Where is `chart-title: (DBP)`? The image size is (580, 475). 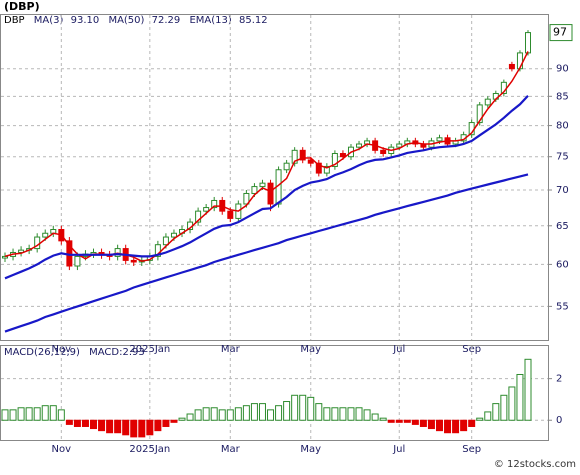 chart-title: (DBP) is located at coordinates (22, 6).